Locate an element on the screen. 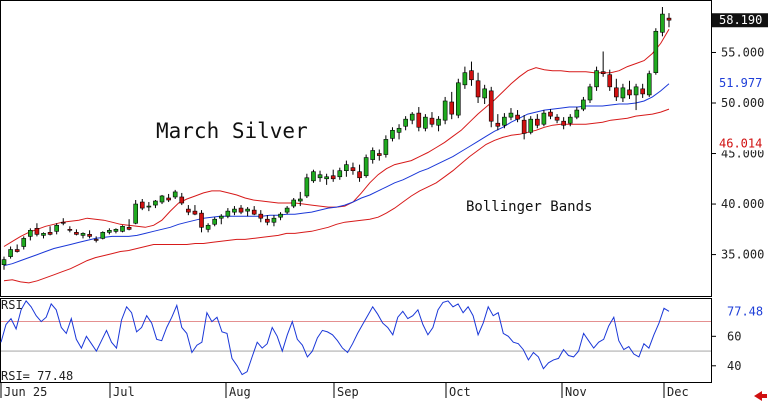 The height and width of the screenshot is (401, 768). price-label-text: 46.014 is located at coordinates (740, 143).